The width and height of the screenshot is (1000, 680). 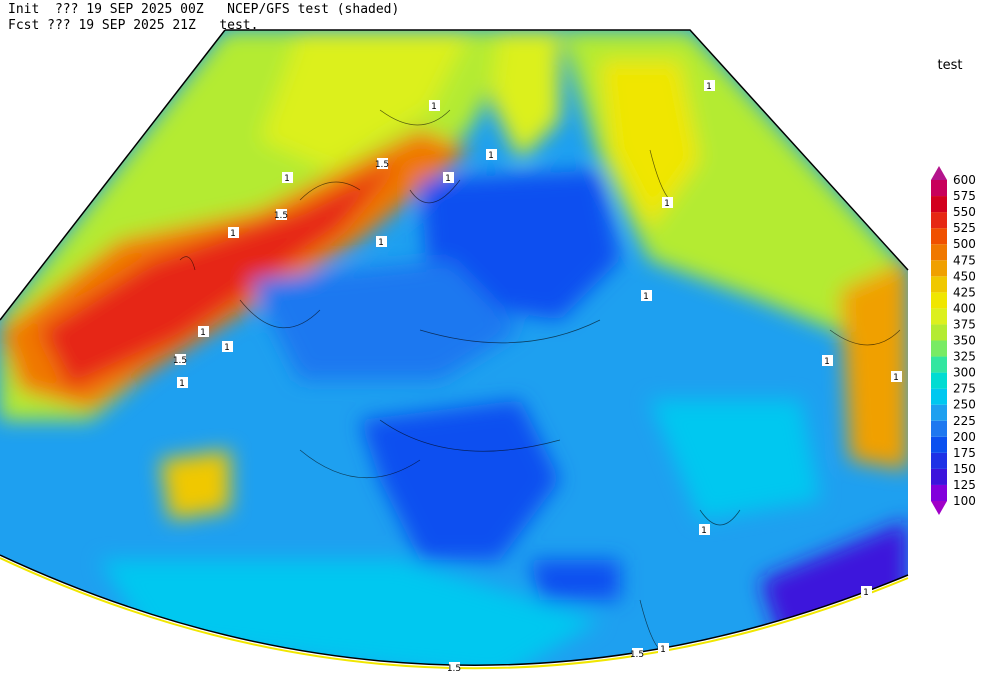 I want to click on colorbar-label: 600, so click(x=964, y=180).